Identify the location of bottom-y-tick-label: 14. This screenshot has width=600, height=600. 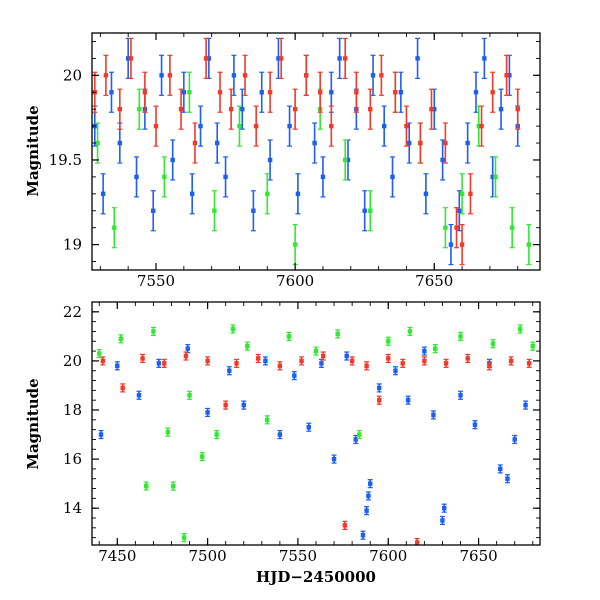
(72, 508).